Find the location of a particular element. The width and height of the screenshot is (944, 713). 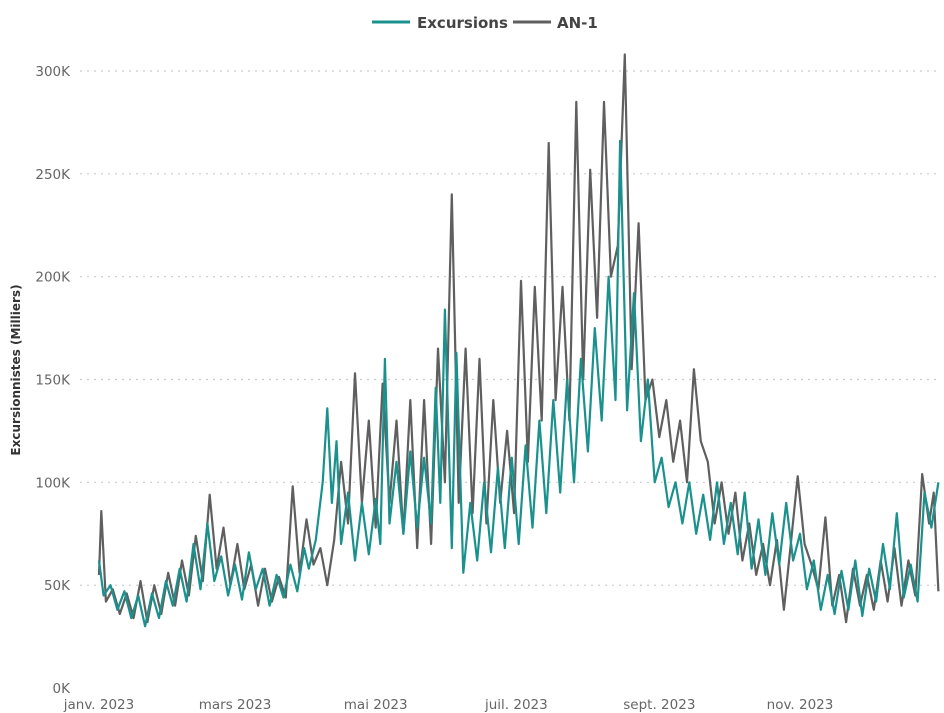

legend: Excursions AN-1 is located at coordinates (485, 23).